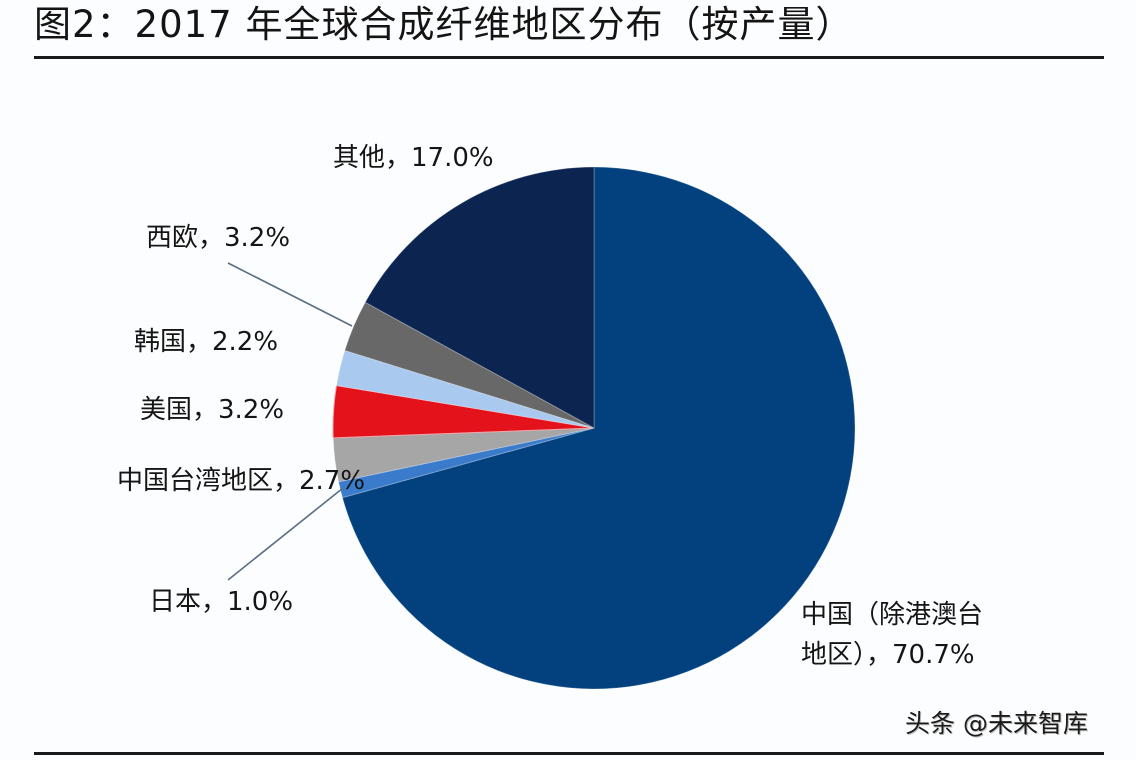 Image resolution: width=1136 pixels, height=760 pixels. What do you see at coordinates (212, 410) in the screenshot?
I see `label-usa: 美国，3.2%` at bounding box center [212, 410].